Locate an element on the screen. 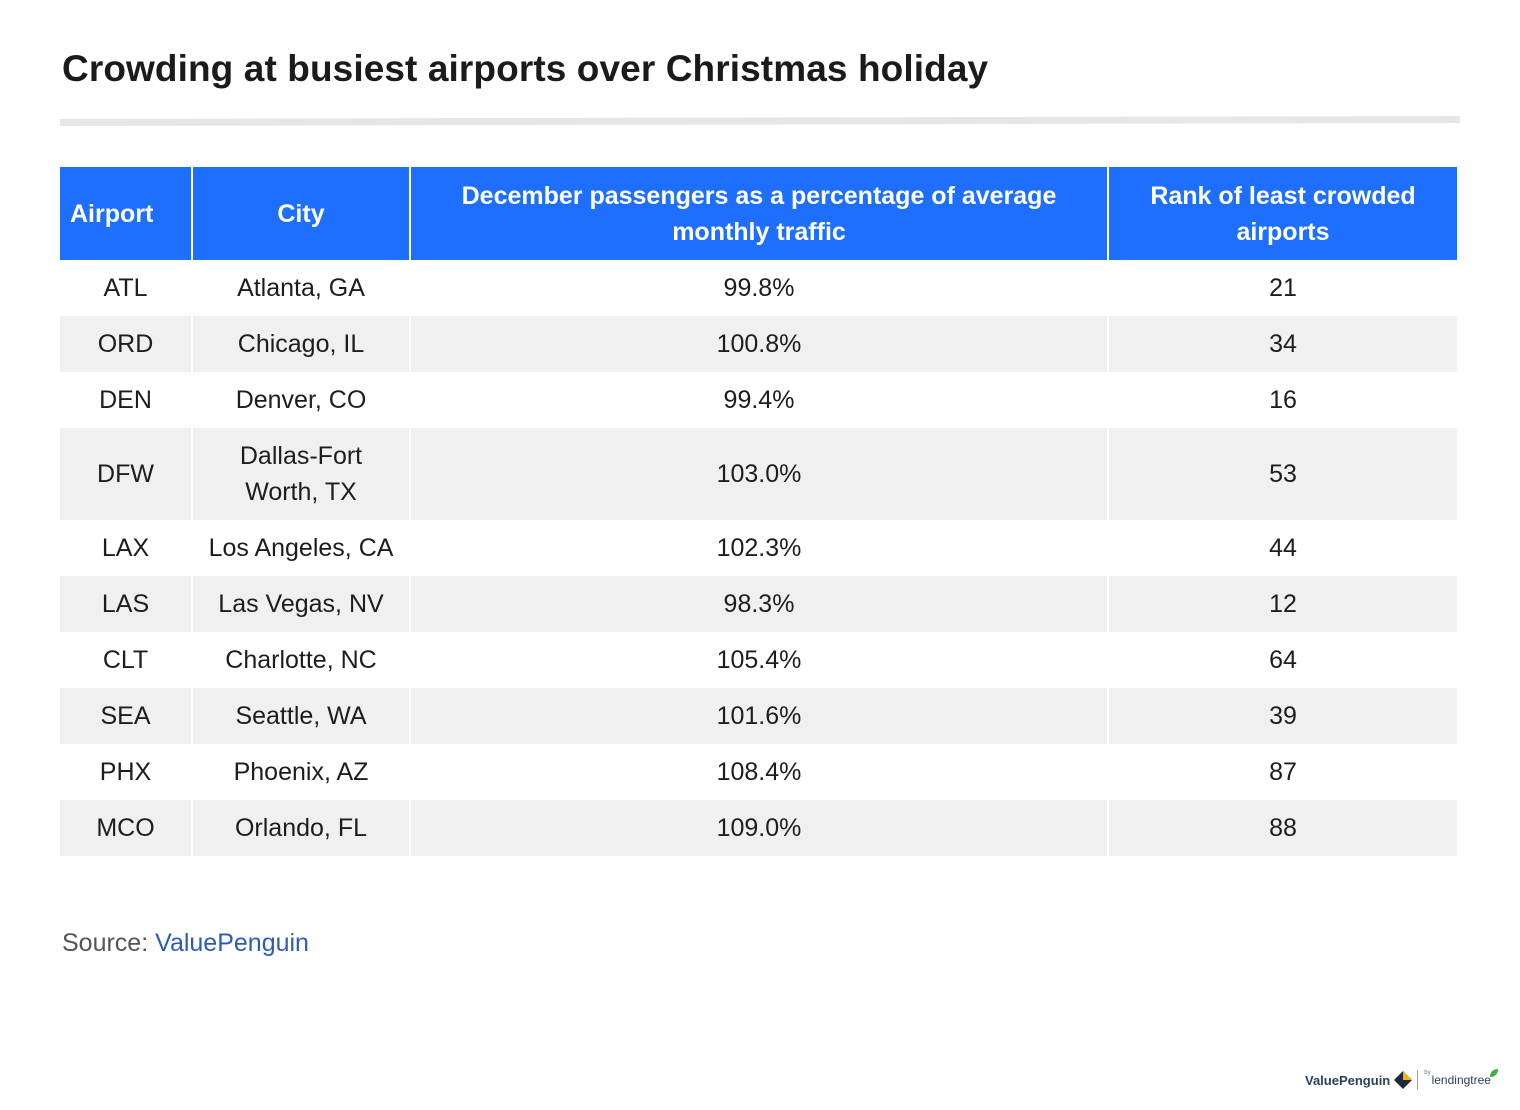  cell-airport: DFW is located at coordinates (126, 474).